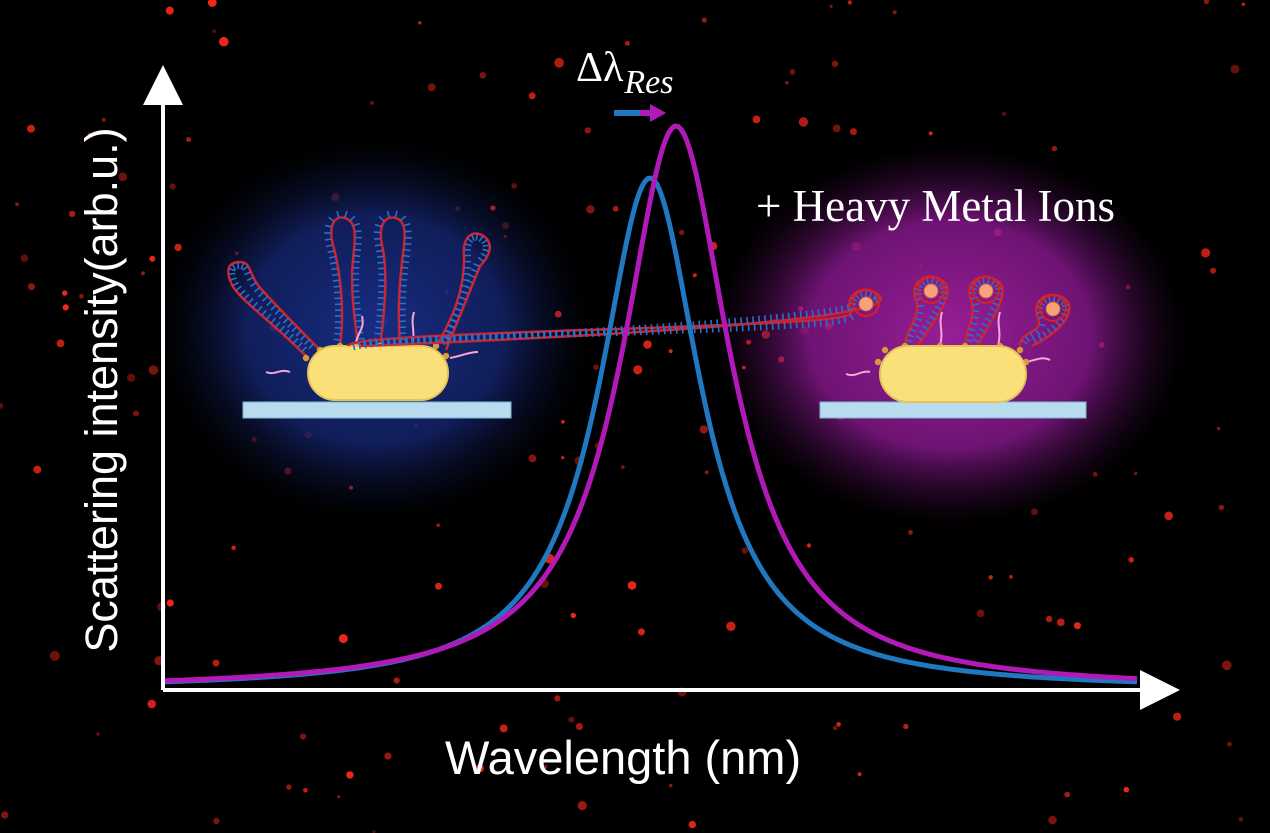 Image resolution: width=1270 pixels, height=833 pixels. Describe the element at coordinates (306, 358) in the screenshot. I see `thiol-anchor` at that location.